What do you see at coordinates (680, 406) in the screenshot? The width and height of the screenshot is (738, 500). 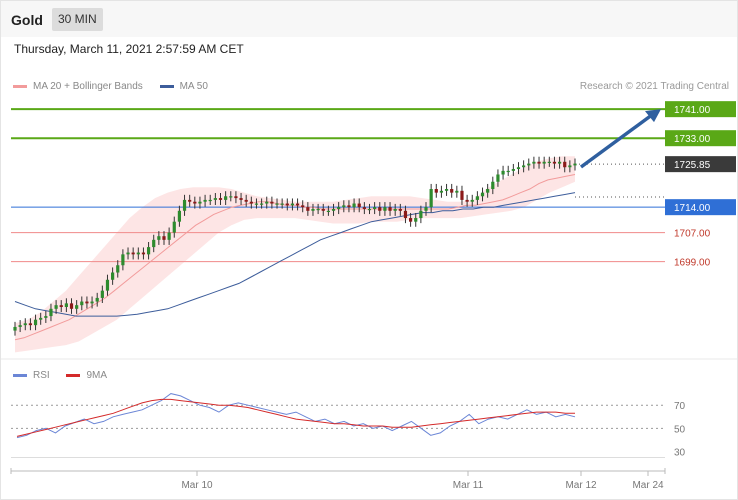 I see `rsi-tick-70: 70` at bounding box center [680, 406].